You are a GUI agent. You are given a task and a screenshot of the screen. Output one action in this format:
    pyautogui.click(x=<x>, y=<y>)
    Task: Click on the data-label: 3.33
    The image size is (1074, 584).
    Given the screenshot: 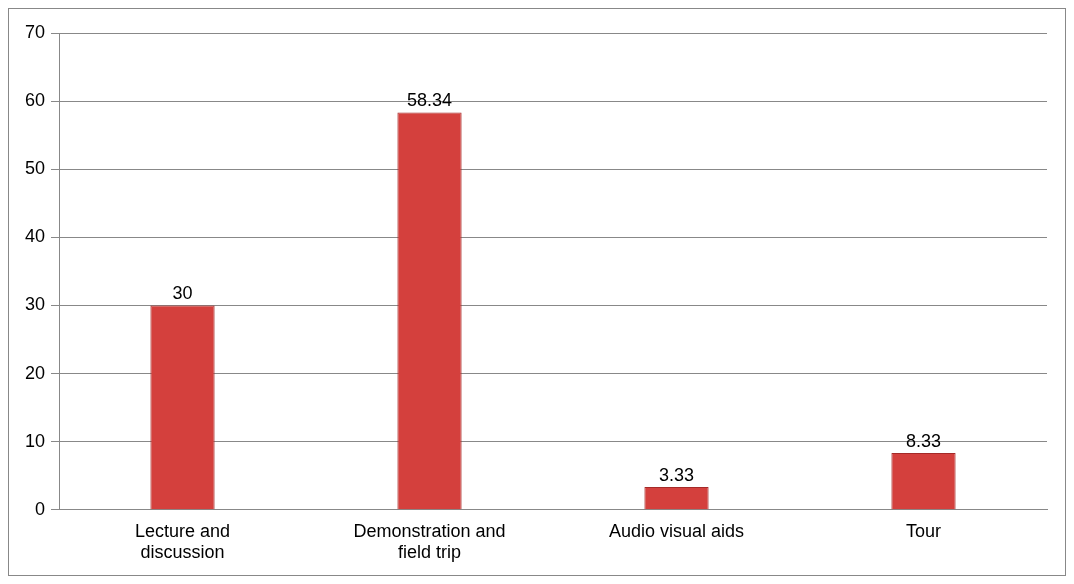 What is the action you would take?
    pyautogui.click(x=676, y=475)
    